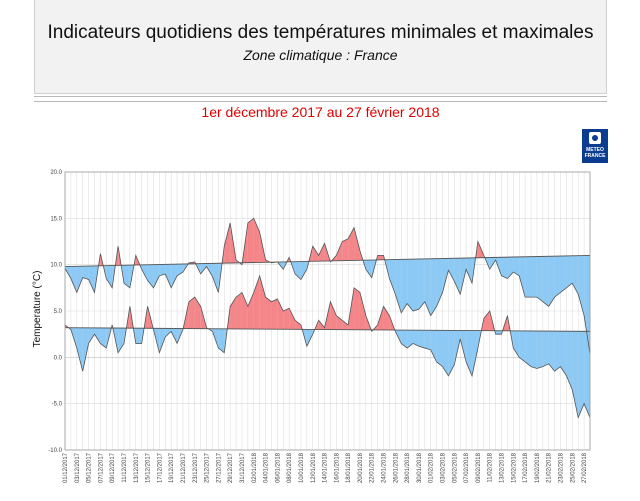  Describe the element at coordinates (57, 405) in the screenshot. I see `y-tick-label: -5.0` at that location.